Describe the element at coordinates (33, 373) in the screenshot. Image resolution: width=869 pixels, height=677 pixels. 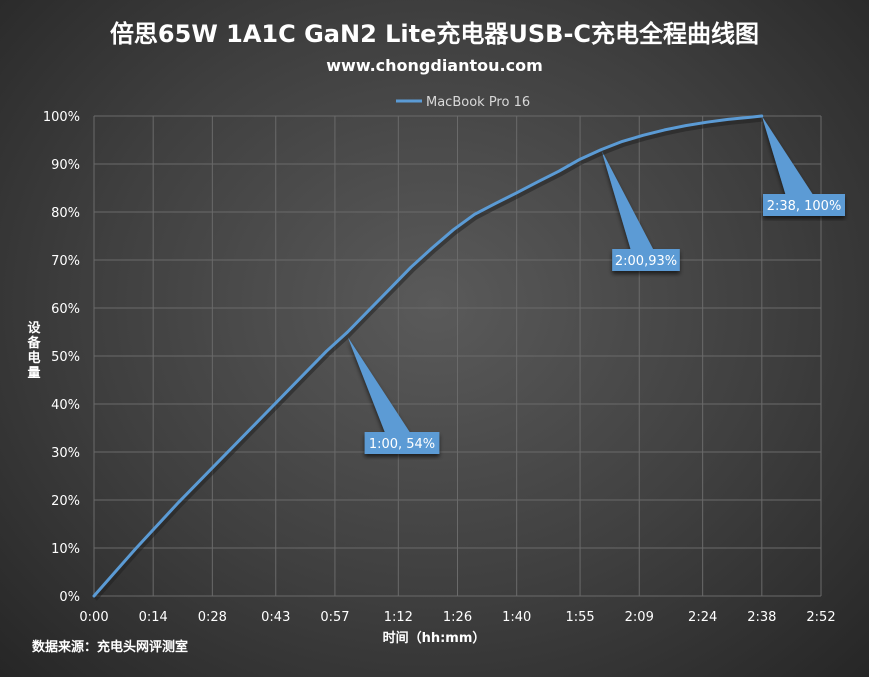
I see `y-axis-label-char: 量` at that location.